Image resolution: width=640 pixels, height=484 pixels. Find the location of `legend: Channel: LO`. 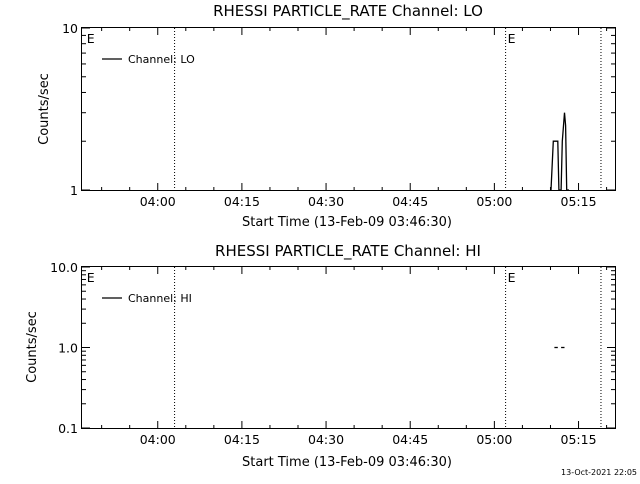

legend: Channel: LO is located at coordinates (148, 59).